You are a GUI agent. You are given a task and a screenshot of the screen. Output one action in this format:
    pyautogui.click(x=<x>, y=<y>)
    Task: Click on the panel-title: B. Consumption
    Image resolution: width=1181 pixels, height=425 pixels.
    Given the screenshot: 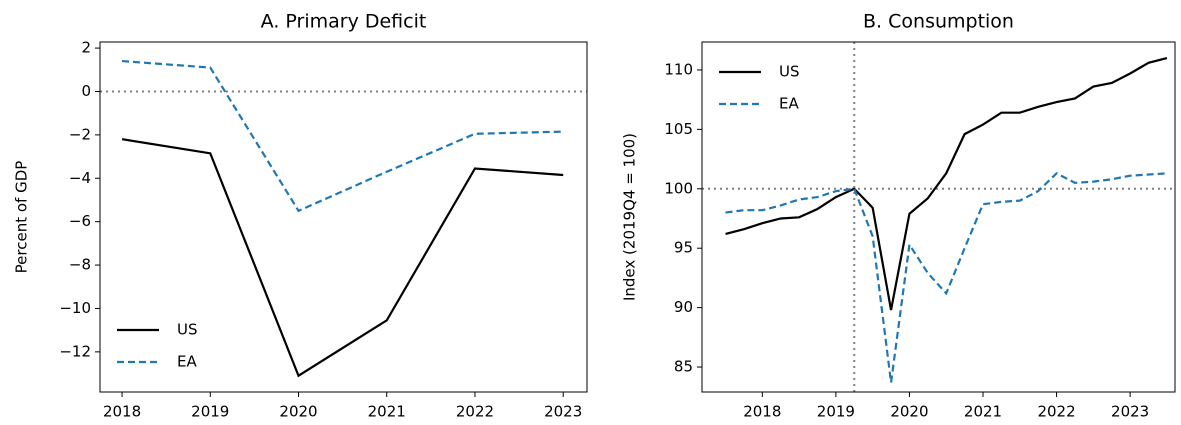 What is the action you would take?
    pyautogui.click(x=938, y=22)
    